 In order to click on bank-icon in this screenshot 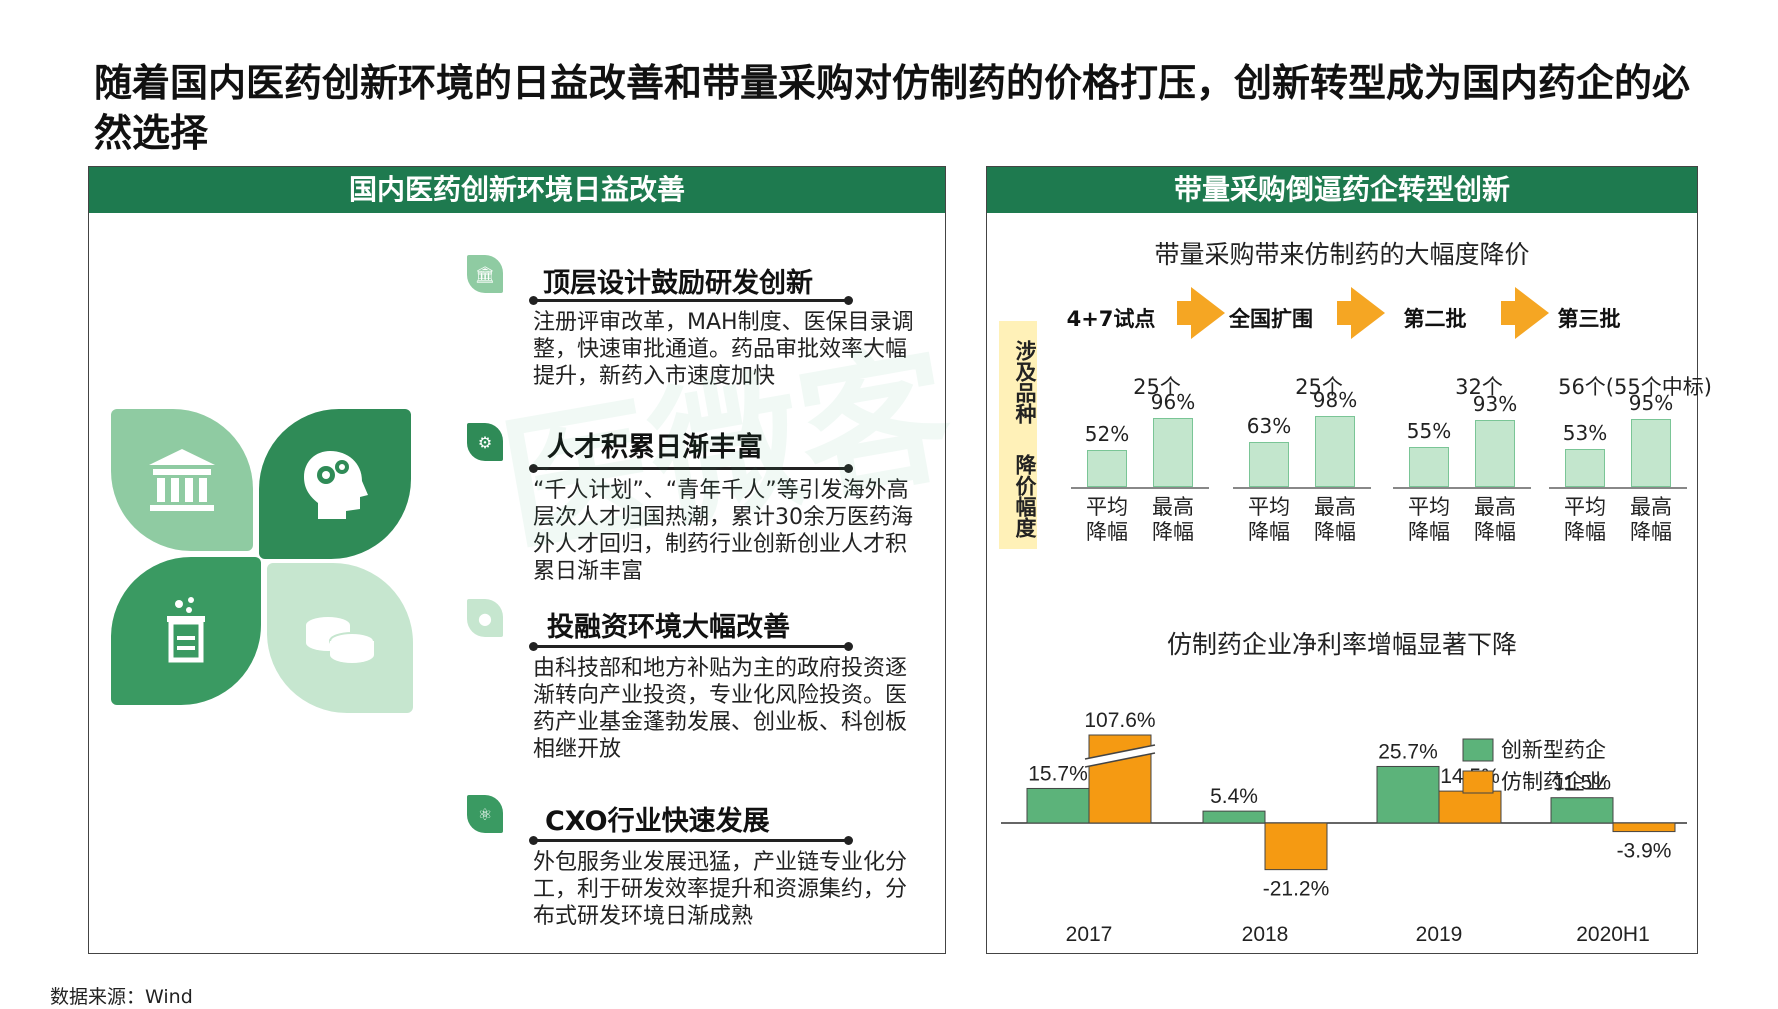, I will do `click(182, 480)`.